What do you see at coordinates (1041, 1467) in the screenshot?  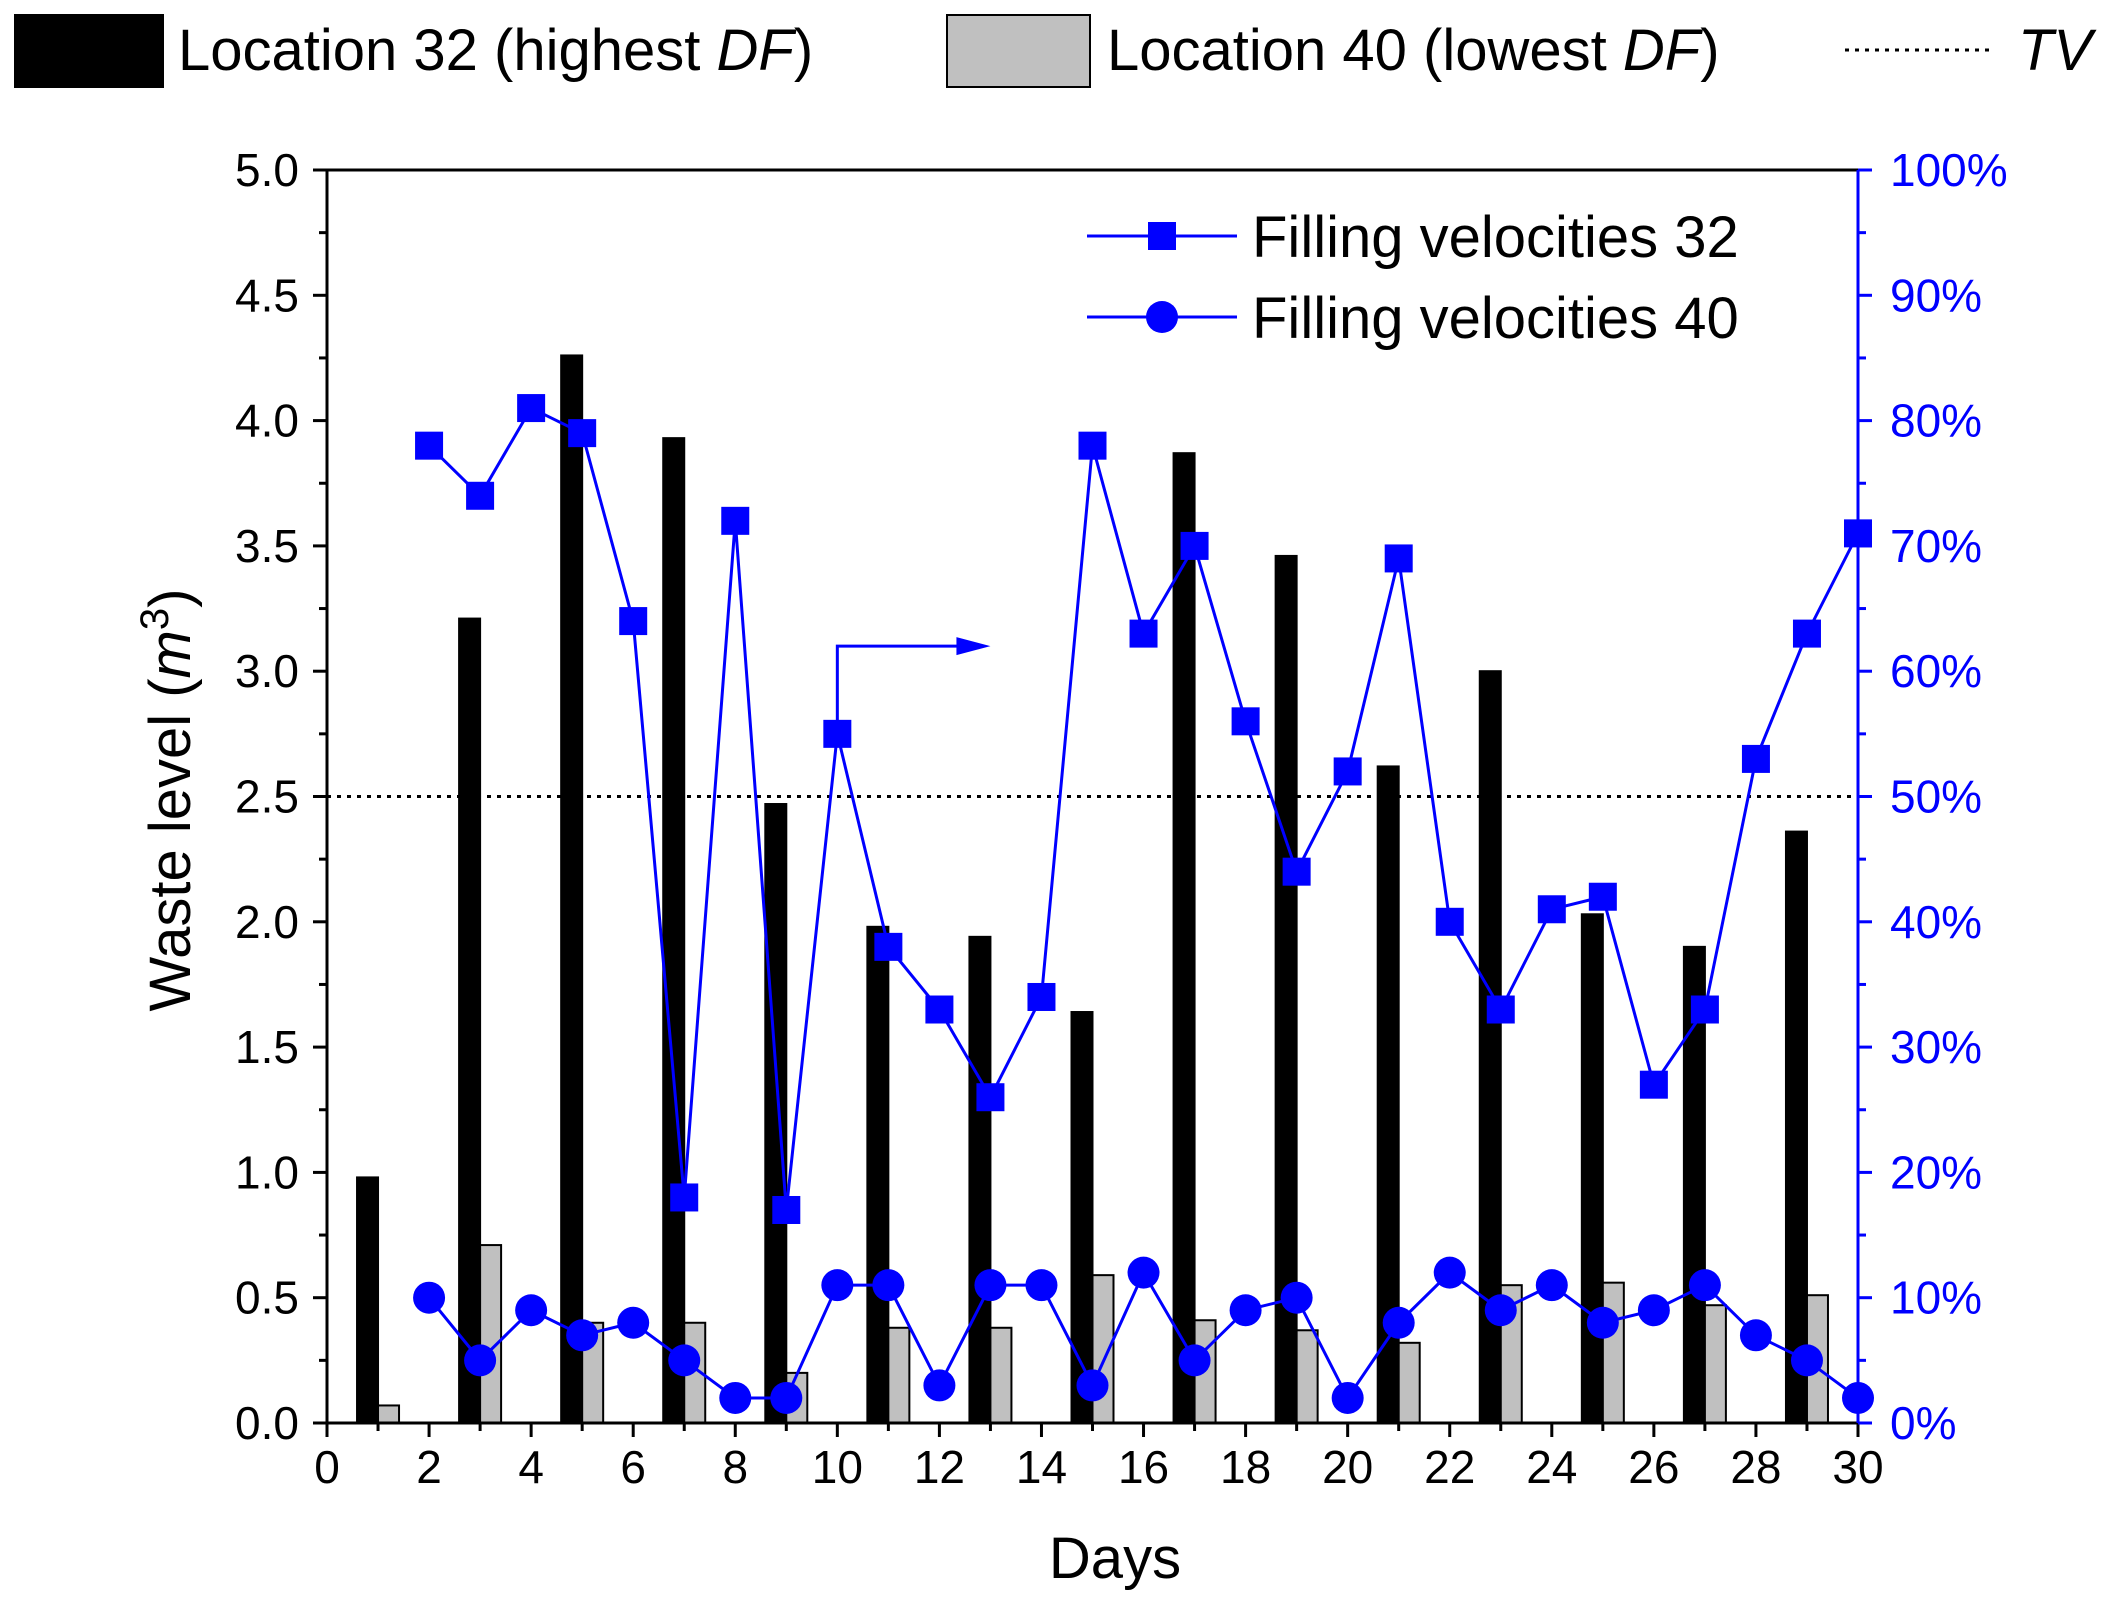 I see `x-tick-label: 14` at bounding box center [1041, 1467].